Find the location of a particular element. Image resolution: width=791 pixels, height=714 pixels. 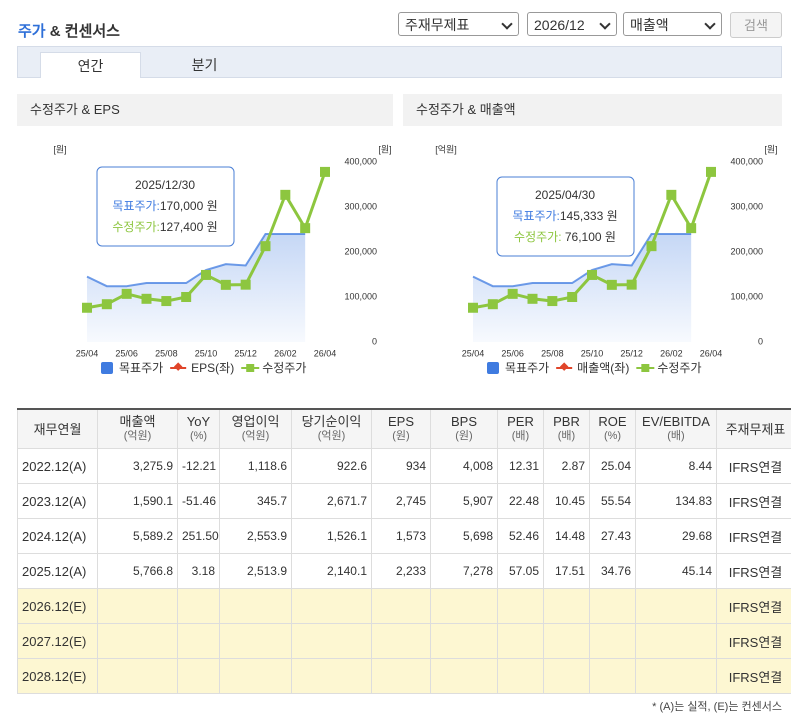

column-header: 매출액(억원) is located at coordinates (138, 429).